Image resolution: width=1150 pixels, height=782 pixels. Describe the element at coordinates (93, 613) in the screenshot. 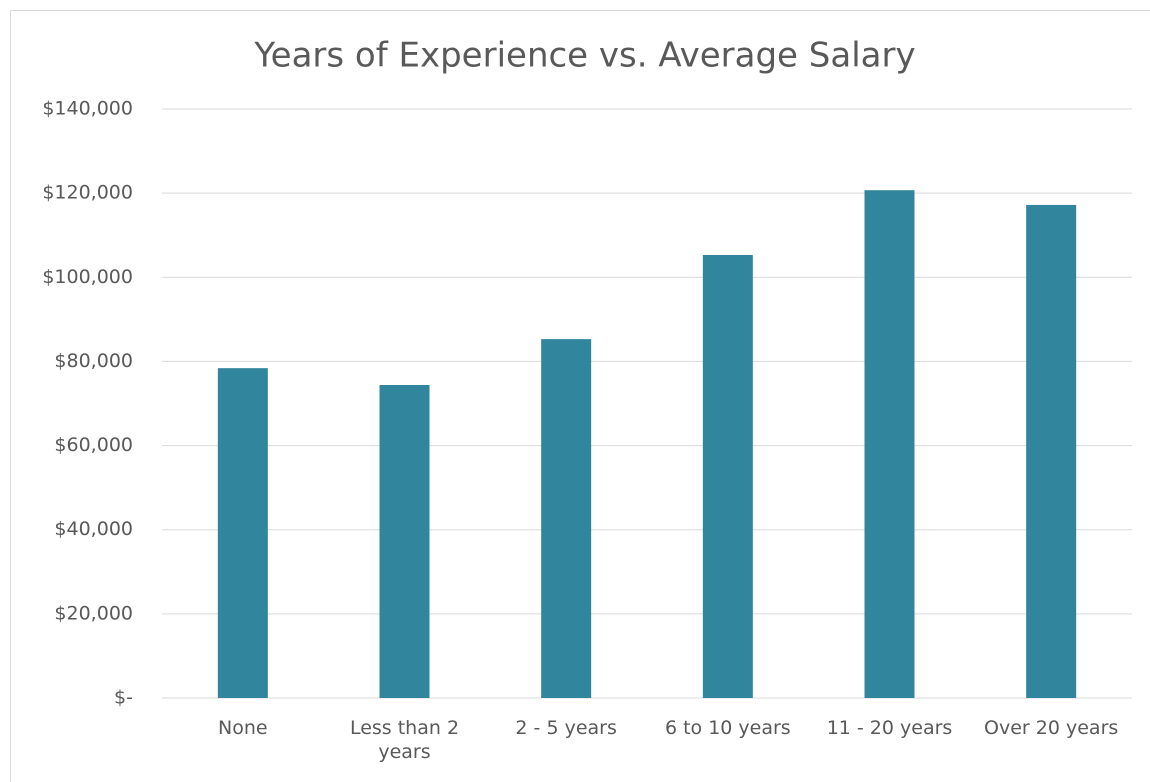

I see `y-tick-label: $20,000` at that location.